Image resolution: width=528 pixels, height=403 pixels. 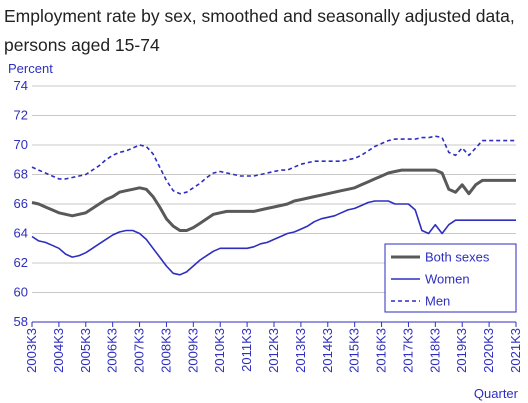 What do you see at coordinates (354, 350) in the screenshot?
I see `x-tick-label: 2015K3` at bounding box center [354, 350].